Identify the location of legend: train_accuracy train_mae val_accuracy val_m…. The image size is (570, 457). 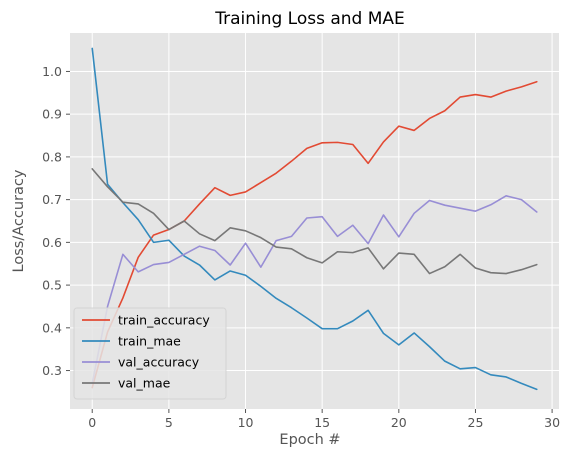
(150, 353).